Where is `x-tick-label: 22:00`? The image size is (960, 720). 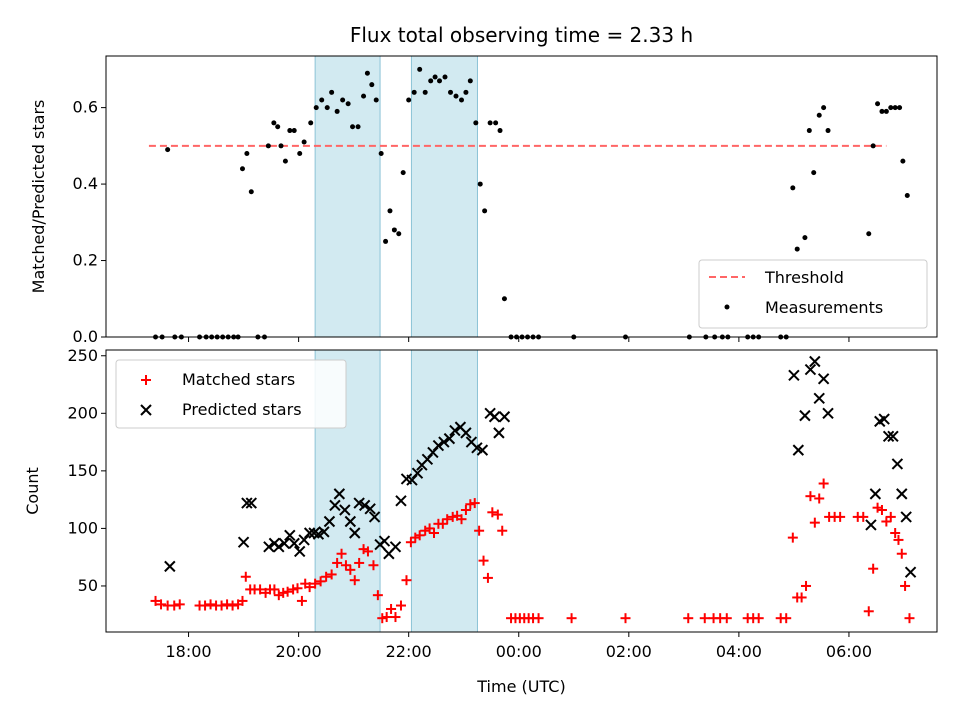
x-tick-label: 22:00 is located at coordinates (409, 651).